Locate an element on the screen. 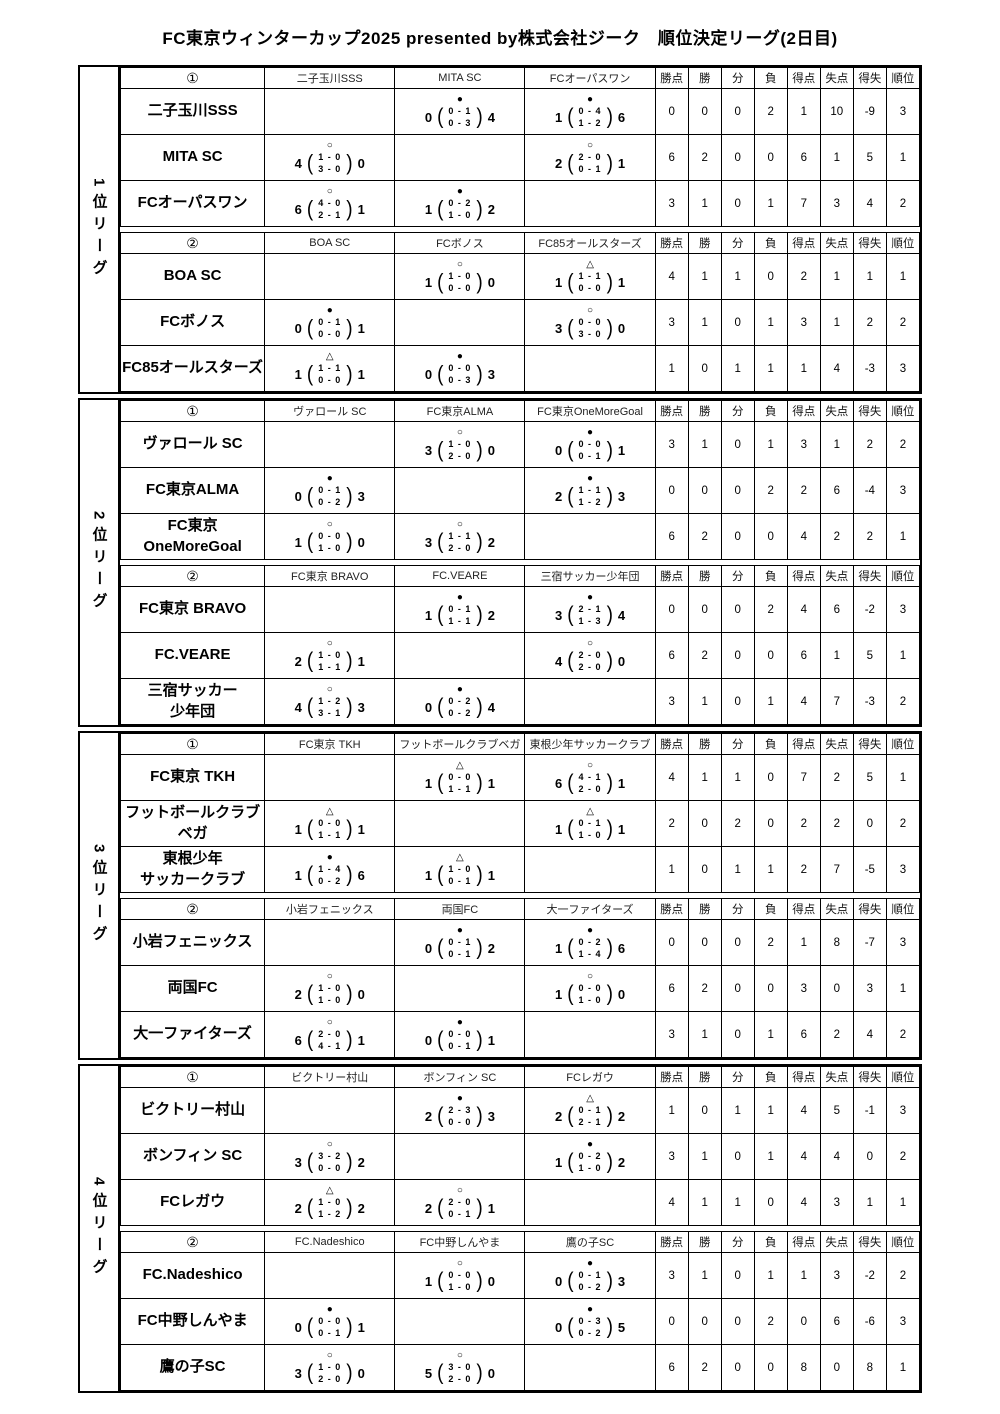  stat-goal-diff: -2 is located at coordinates (869, 1275).